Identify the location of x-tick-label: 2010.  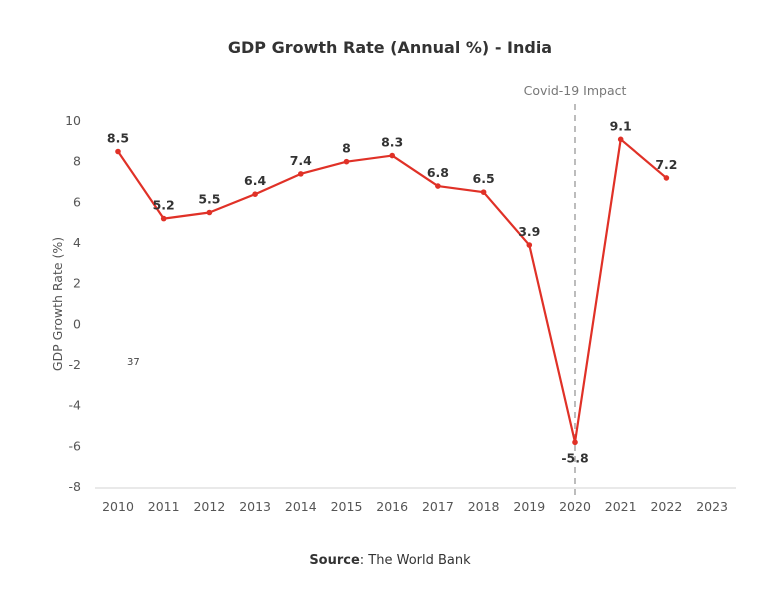
(118, 506).